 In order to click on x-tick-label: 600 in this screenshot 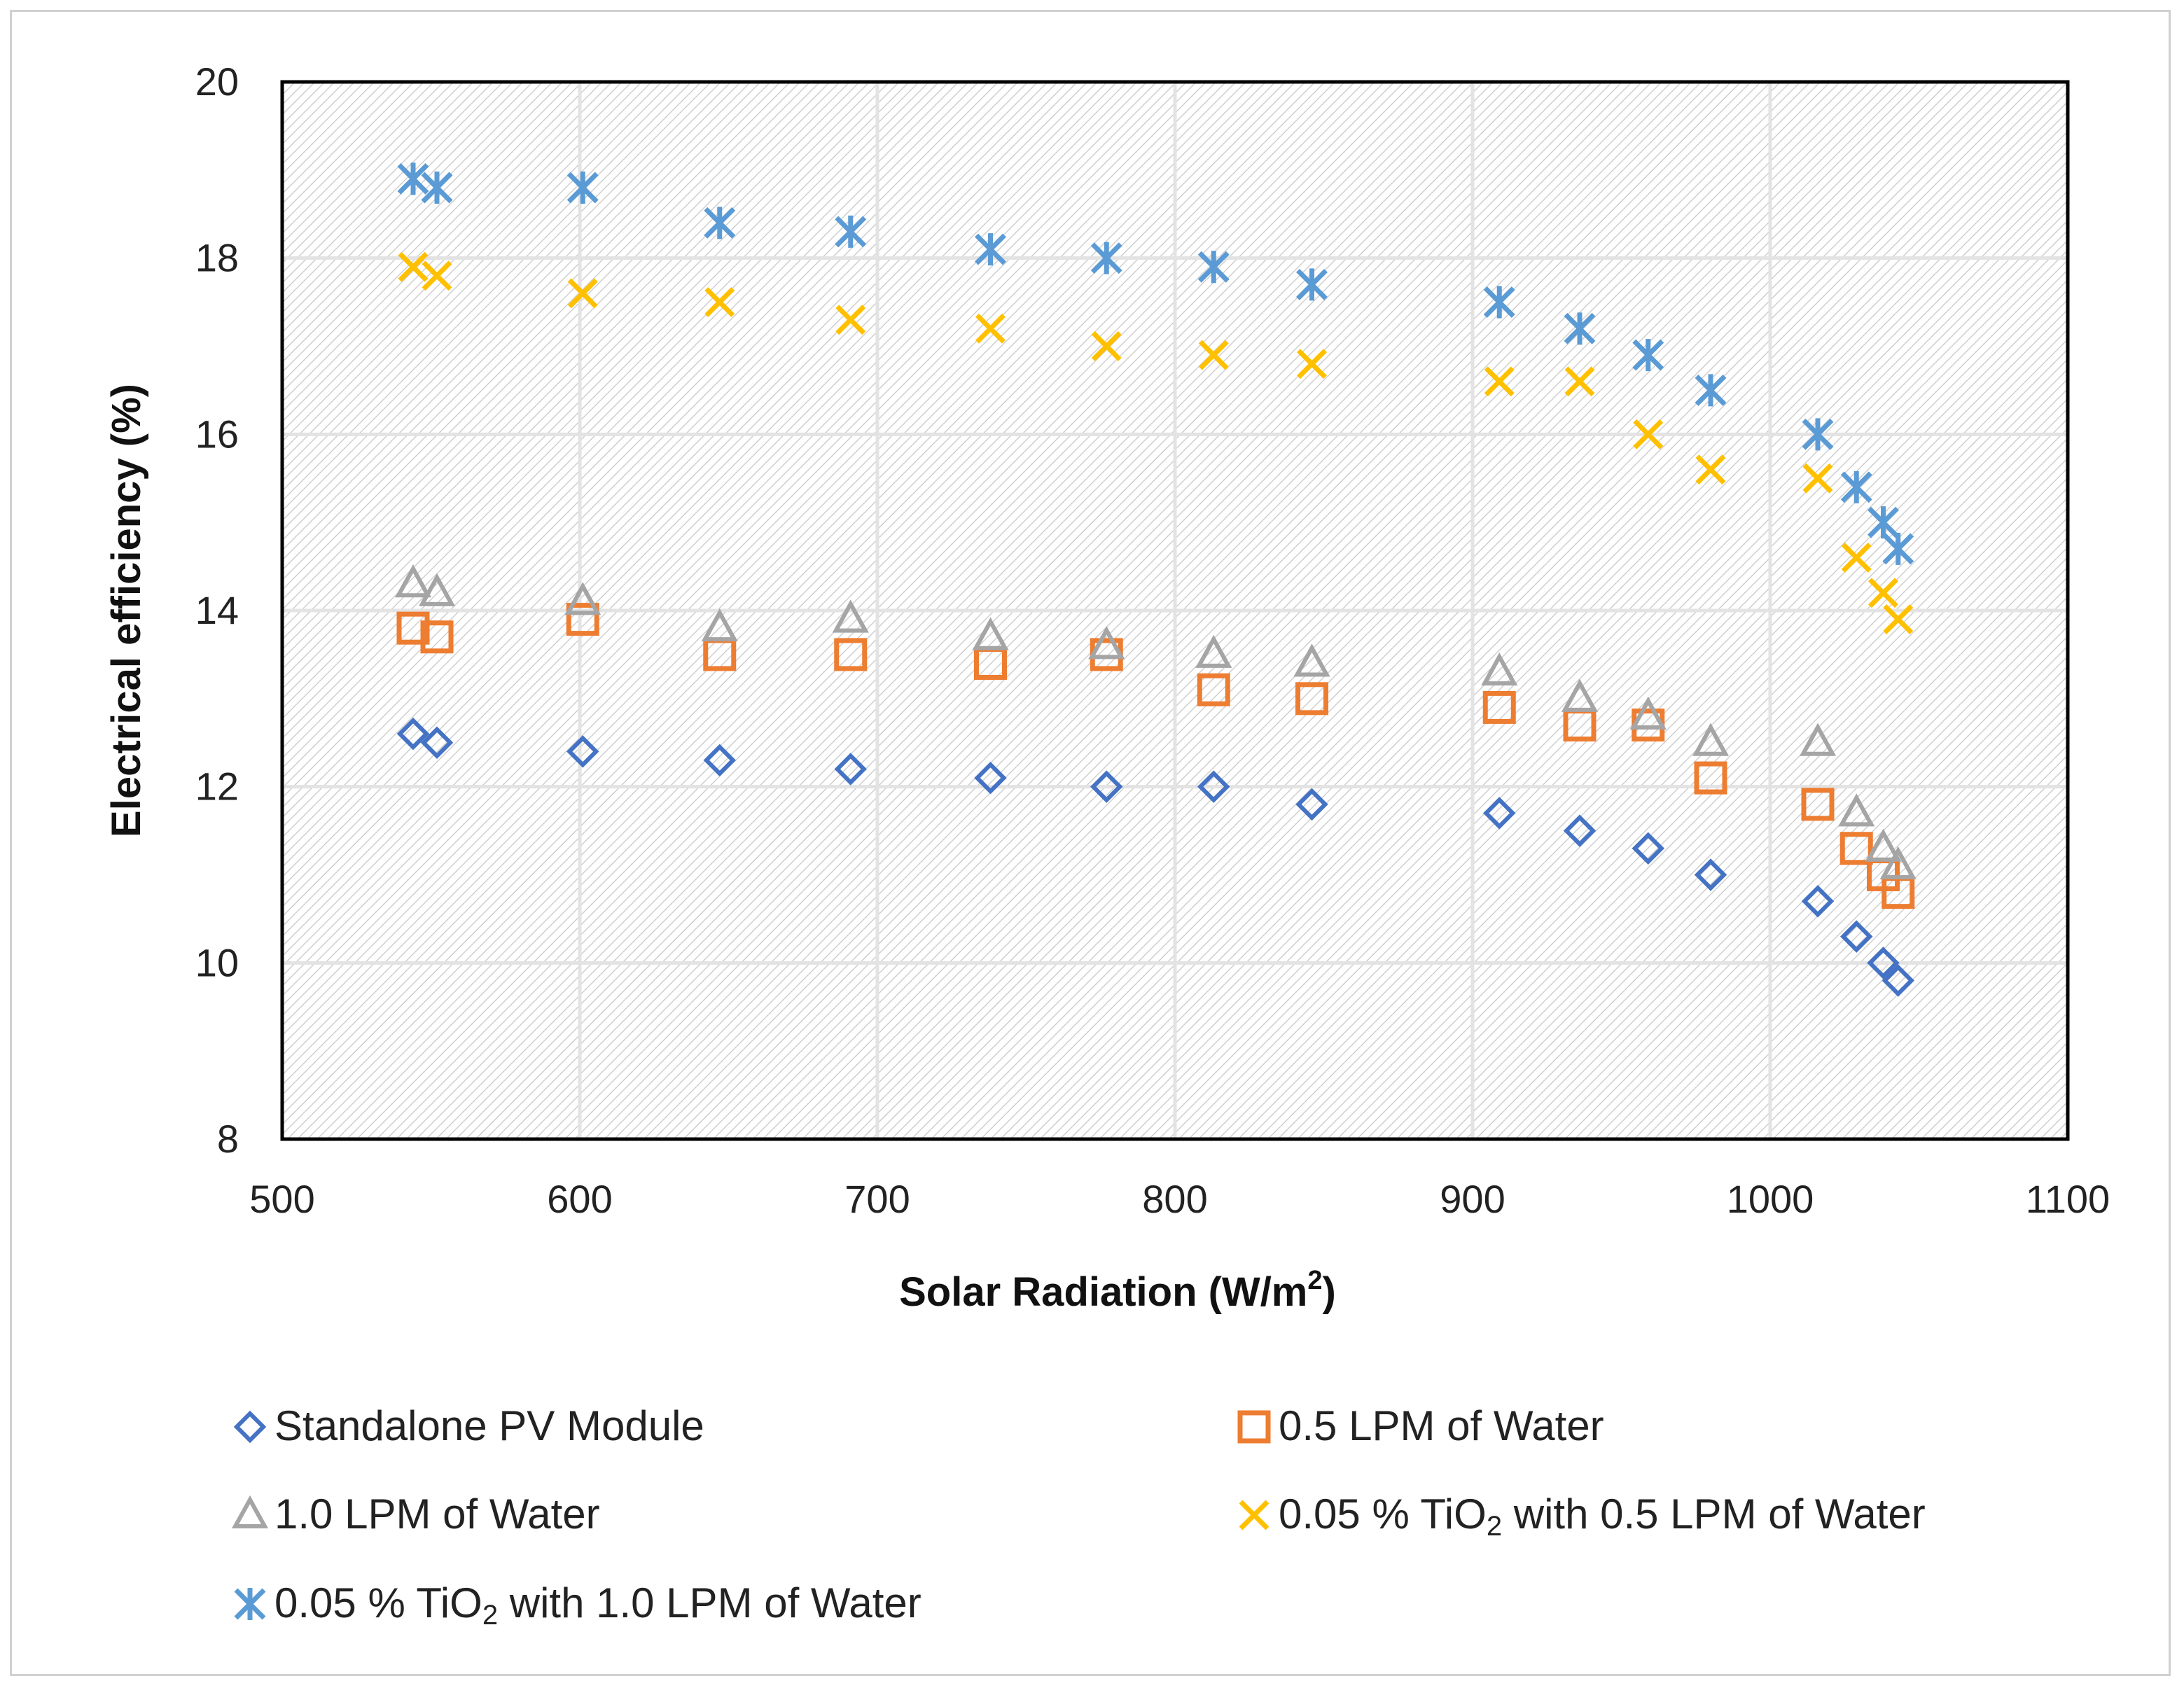, I will do `click(579, 1199)`.